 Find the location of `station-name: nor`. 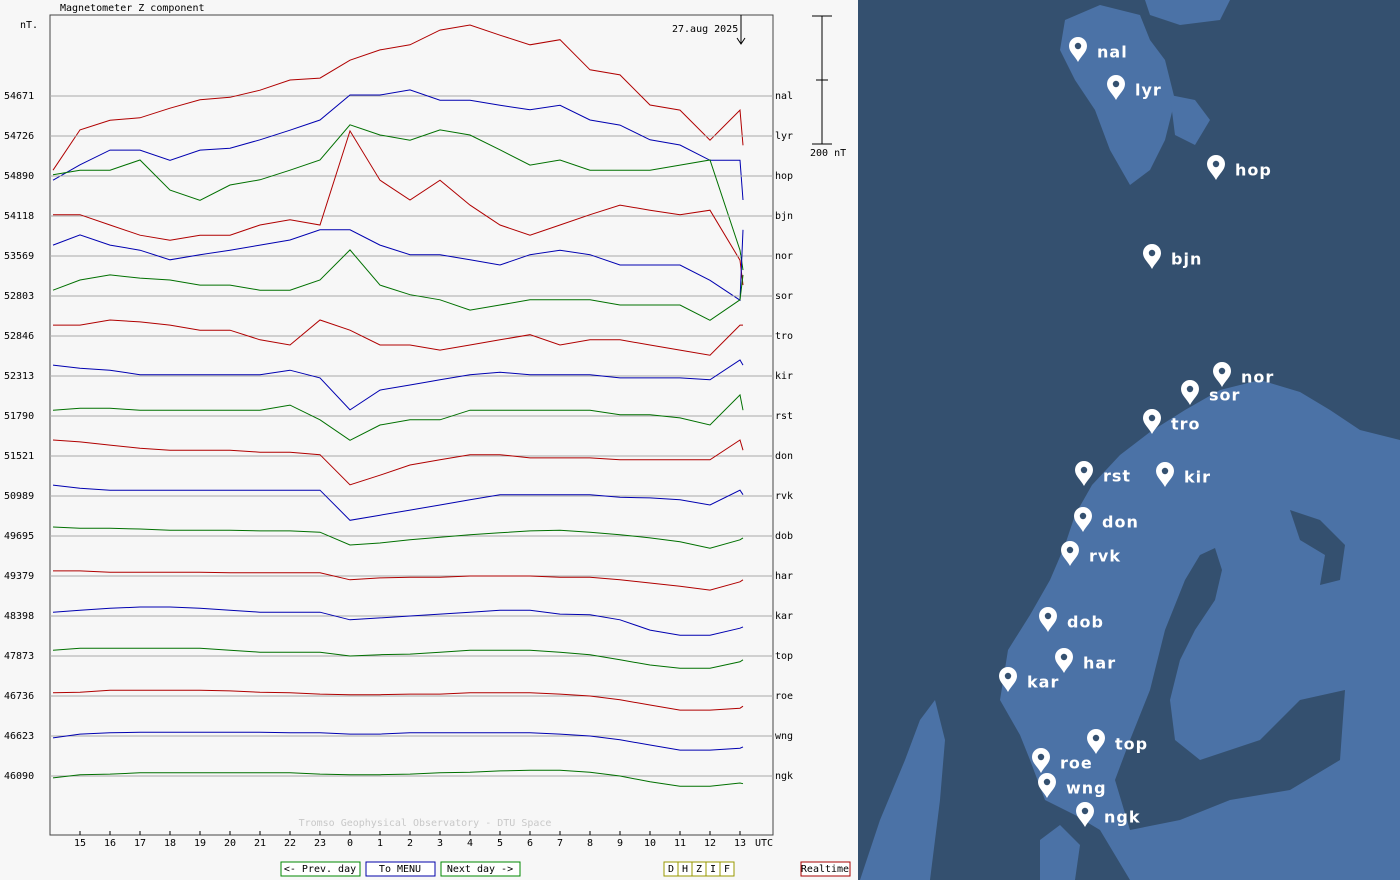

station-name: nor is located at coordinates (1257, 377).